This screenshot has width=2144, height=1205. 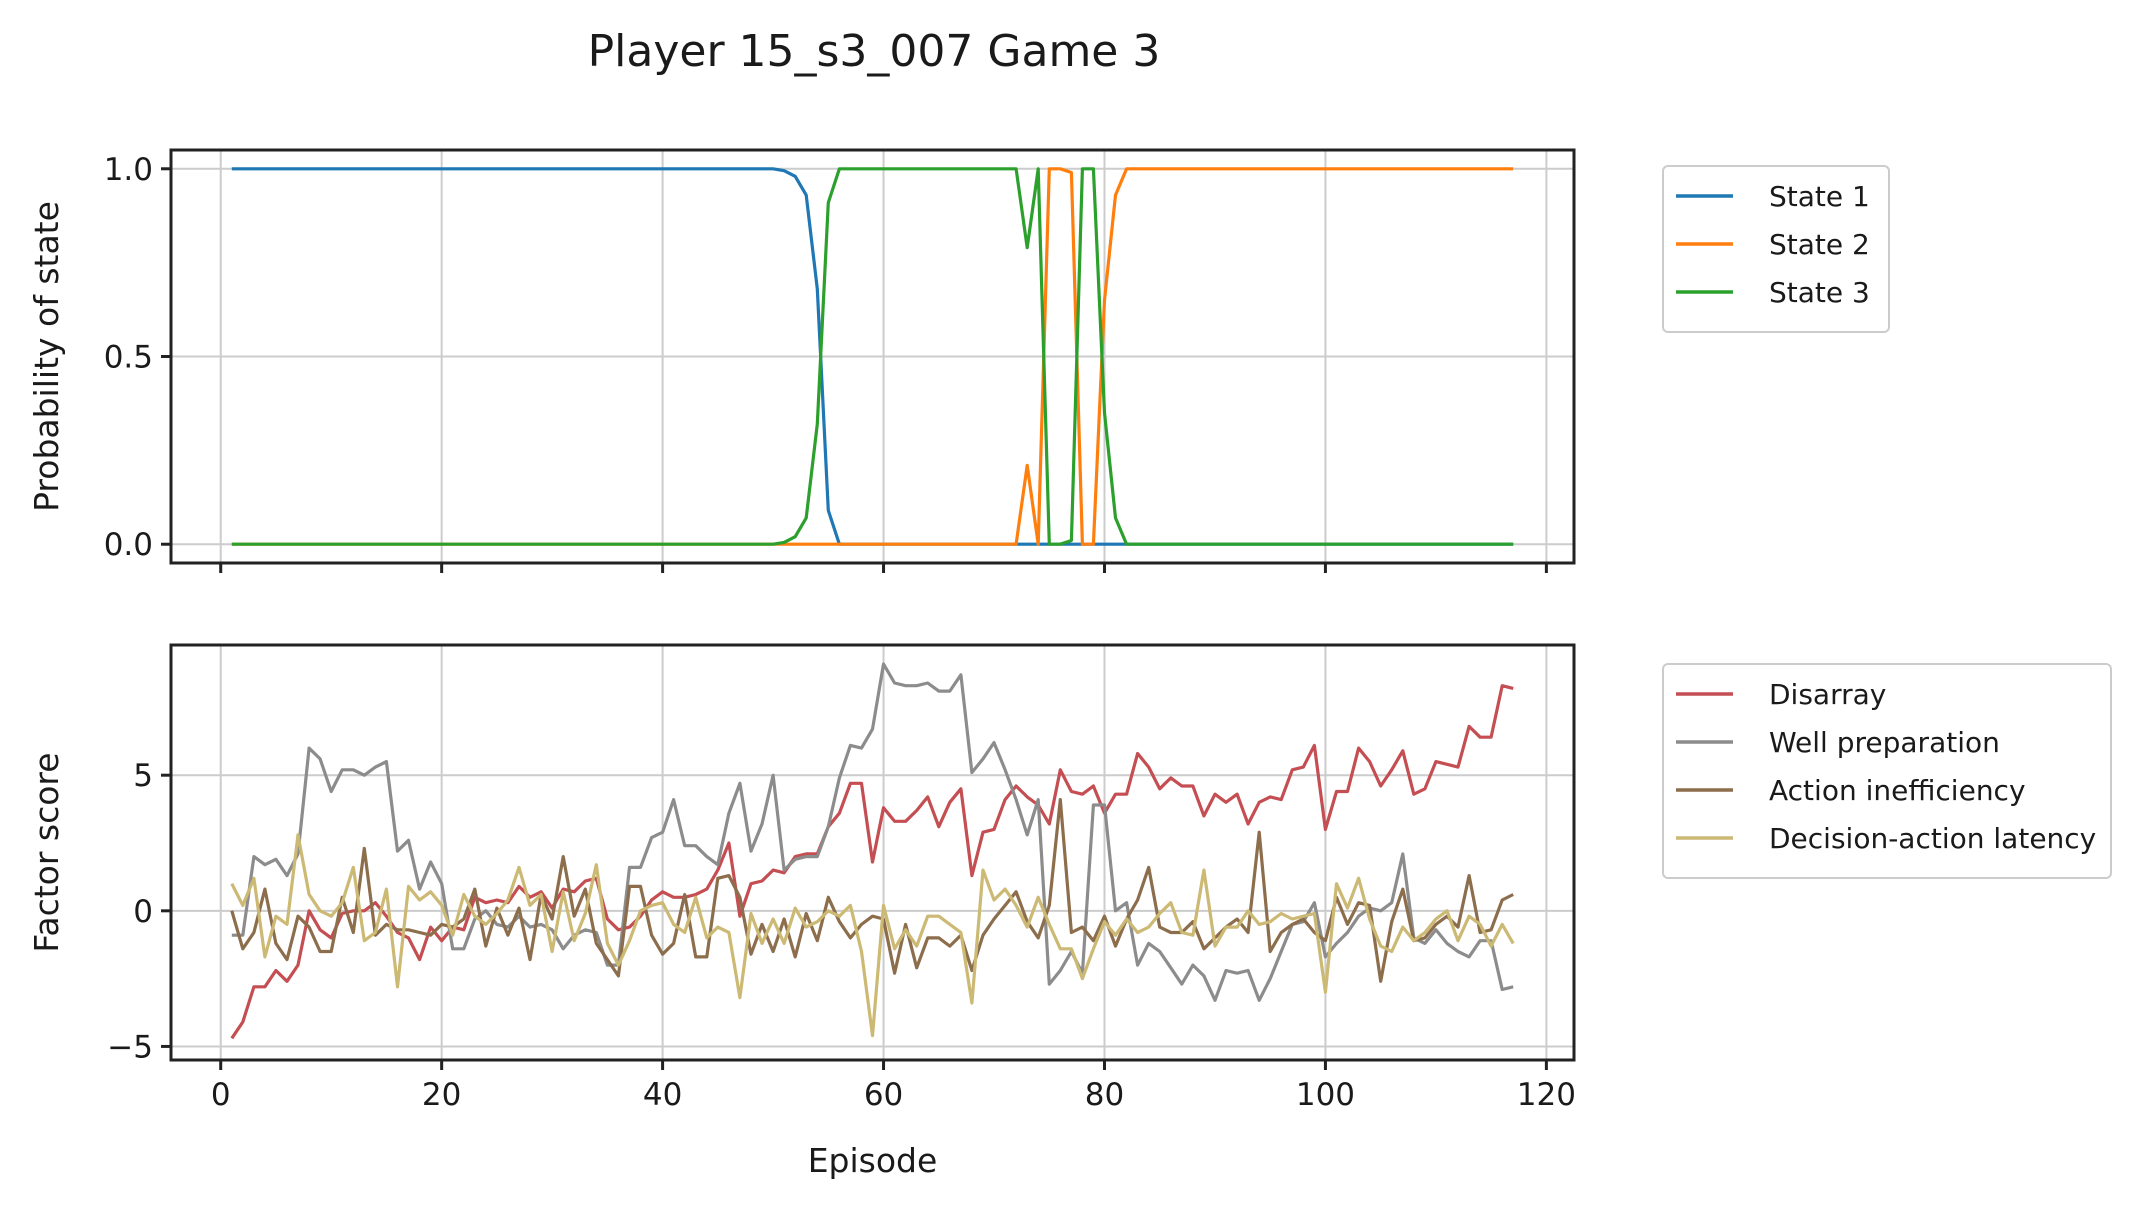 I want to click on x-tick-label: 100, so click(x=1325, y=1095).